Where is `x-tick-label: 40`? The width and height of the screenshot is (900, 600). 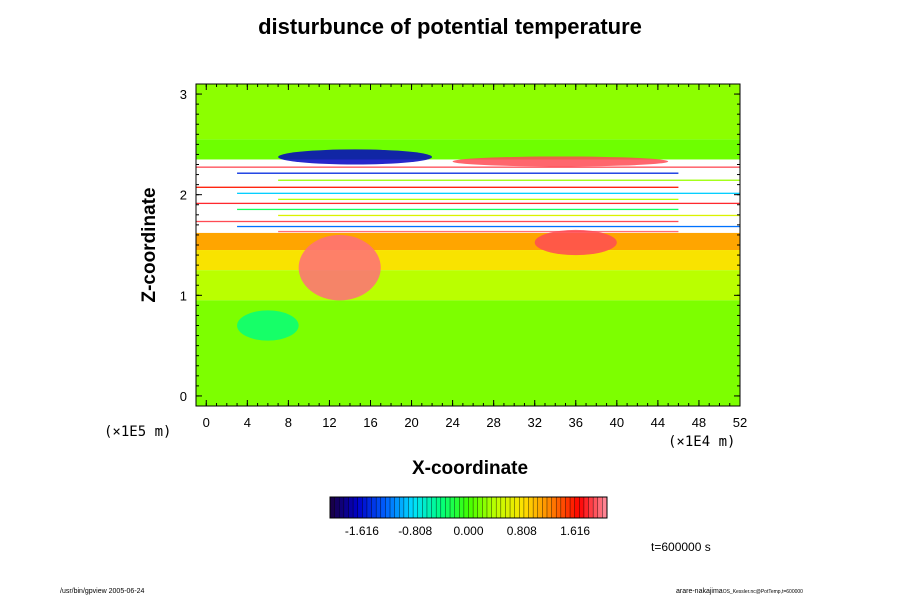 x-tick-label: 40 is located at coordinates (617, 422).